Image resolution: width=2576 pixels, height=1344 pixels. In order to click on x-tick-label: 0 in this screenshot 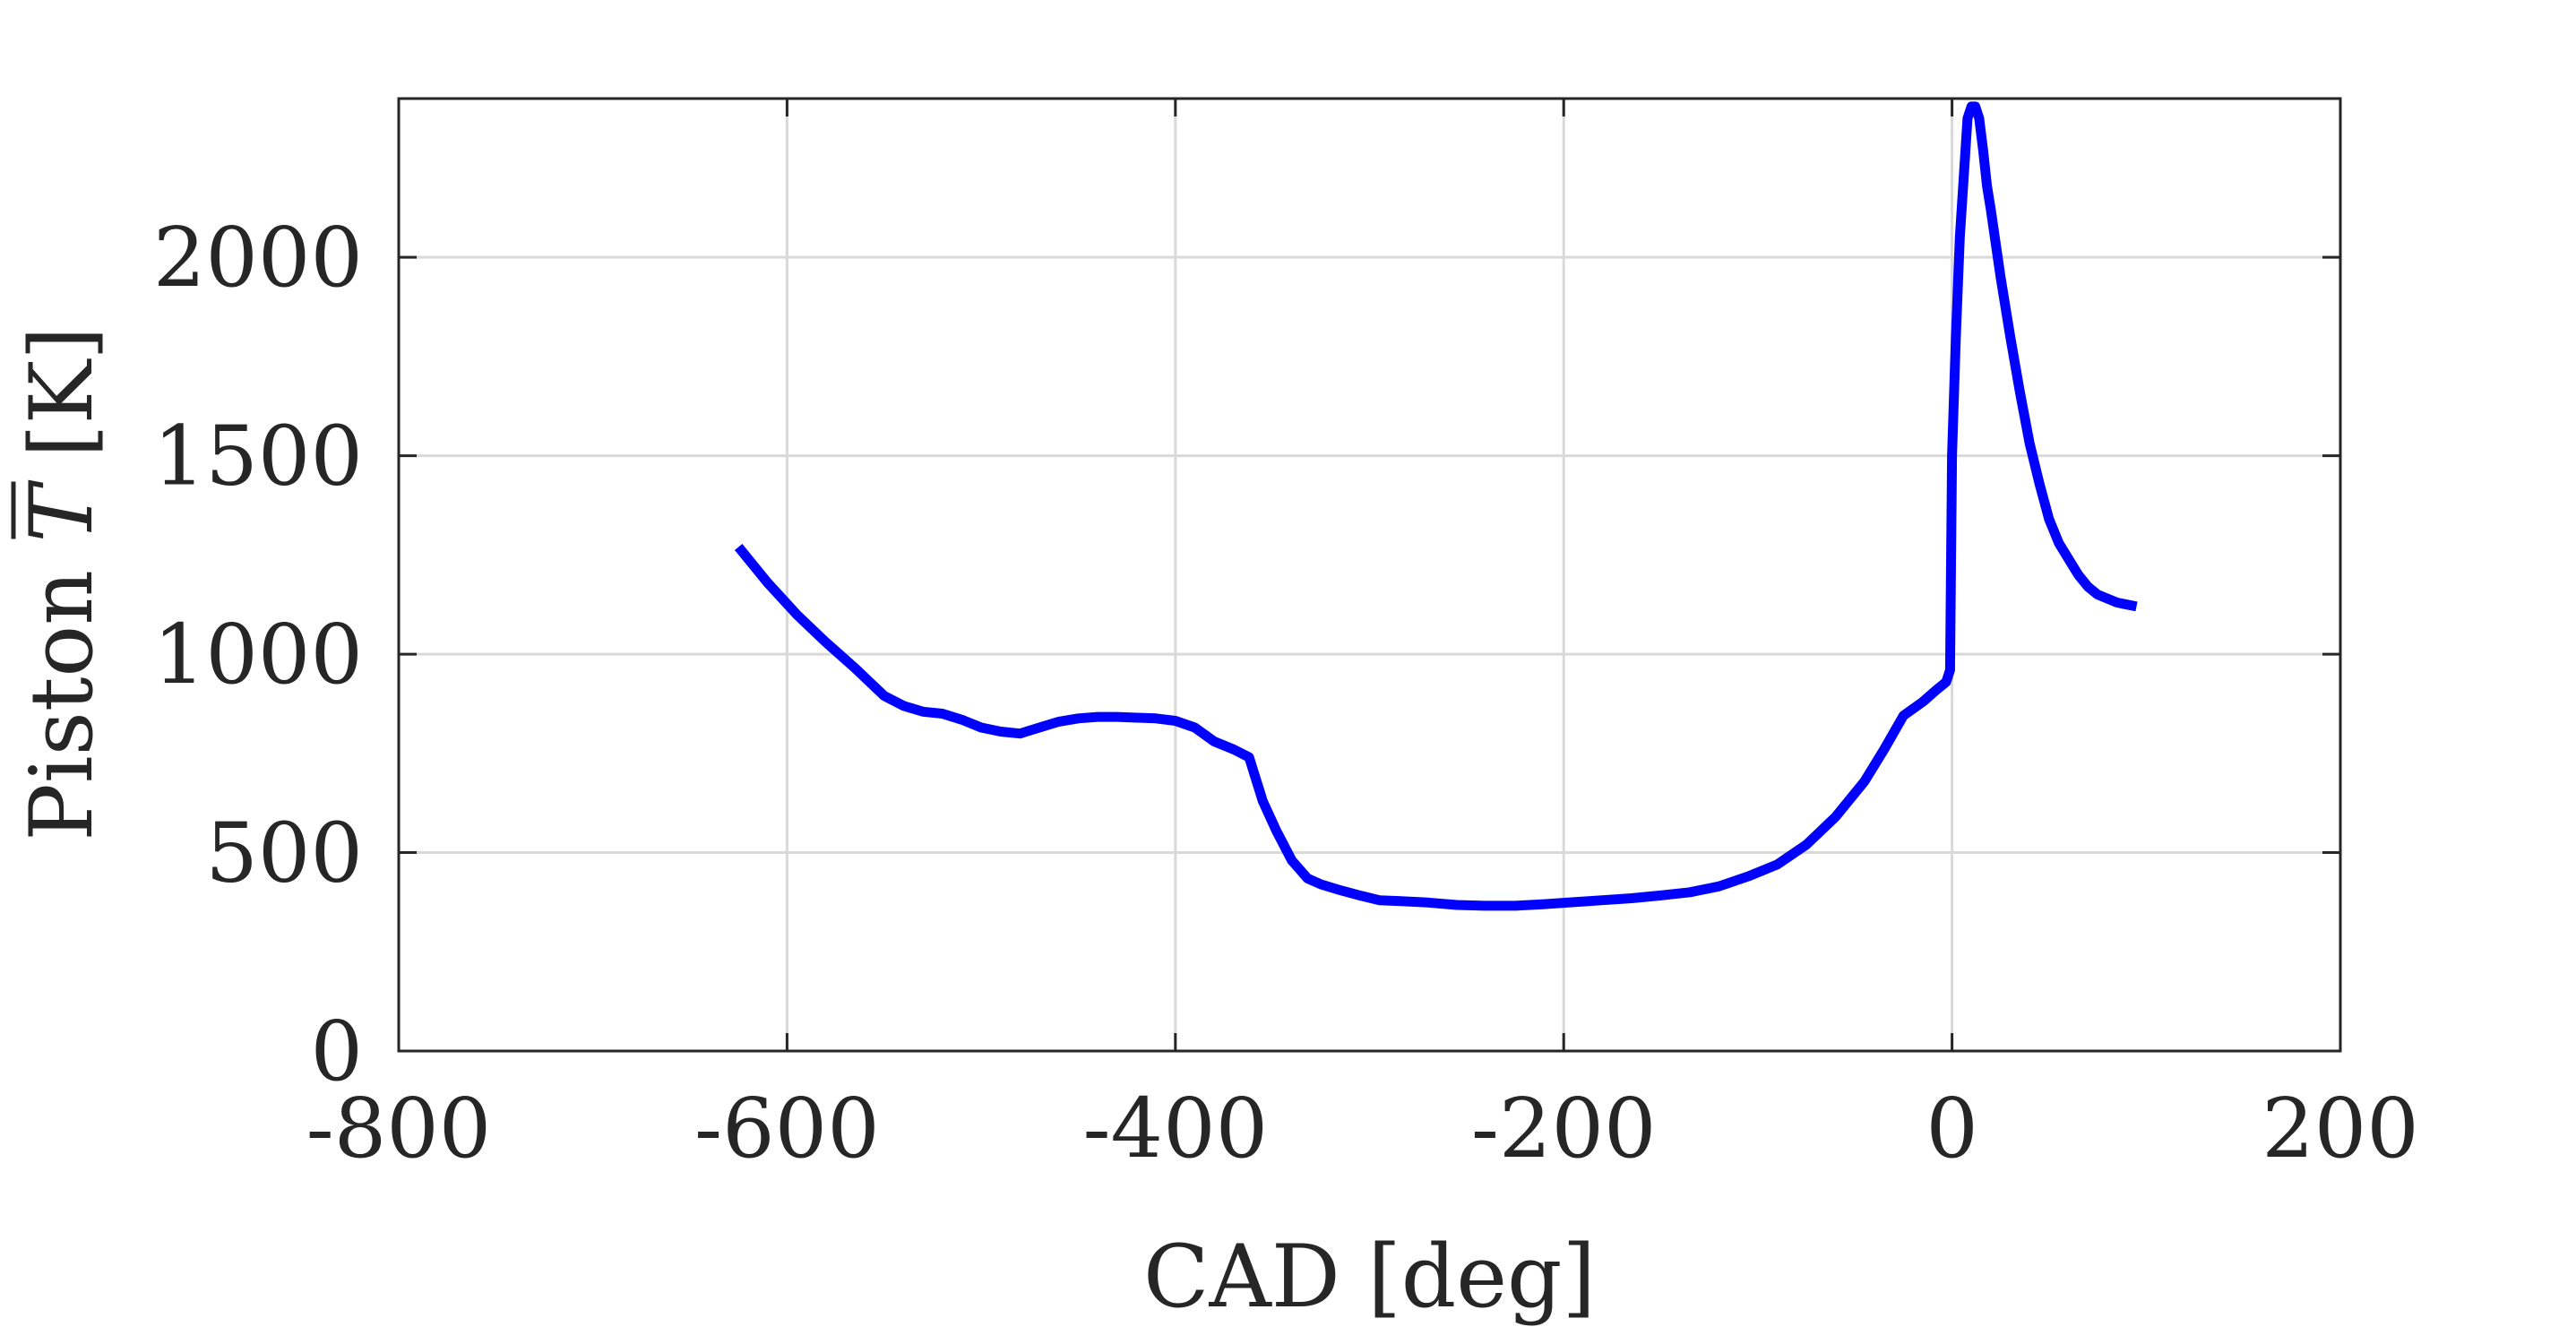, I will do `click(1952, 1128)`.